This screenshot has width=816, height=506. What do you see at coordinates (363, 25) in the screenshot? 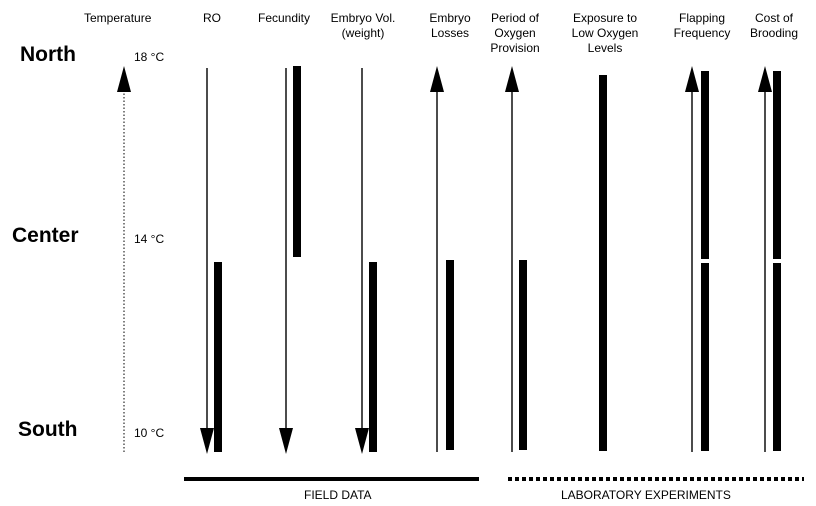
I see `column-header-embryo-volume: Embryo Vol. (weight)` at bounding box center [363, 25].